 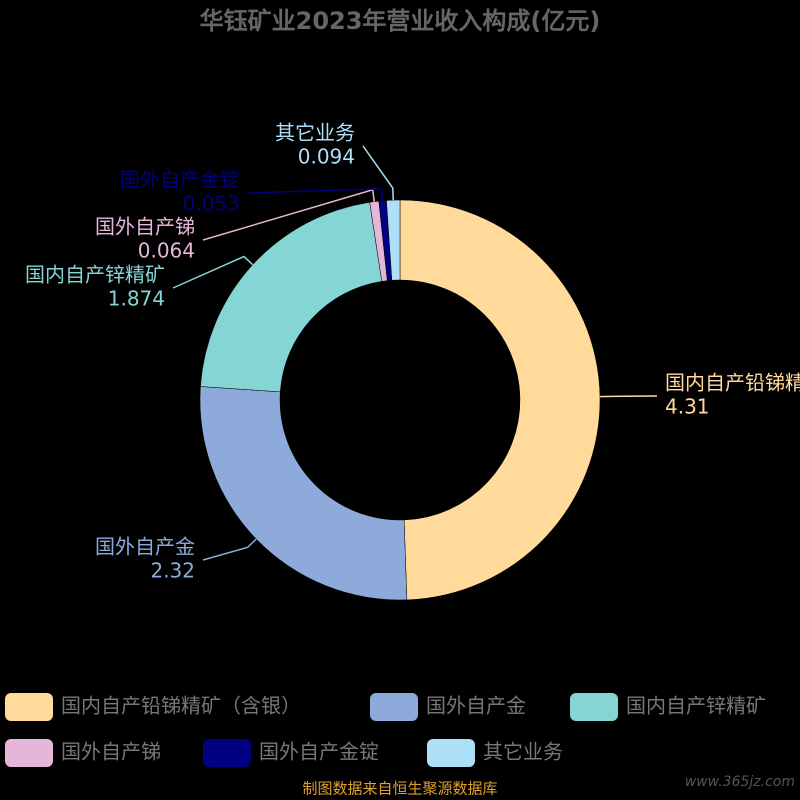 What do you see at coordinates (145, 547) in the screenshot?
I see `slice-label: 国外自产金` at bounding box center [145, 547].